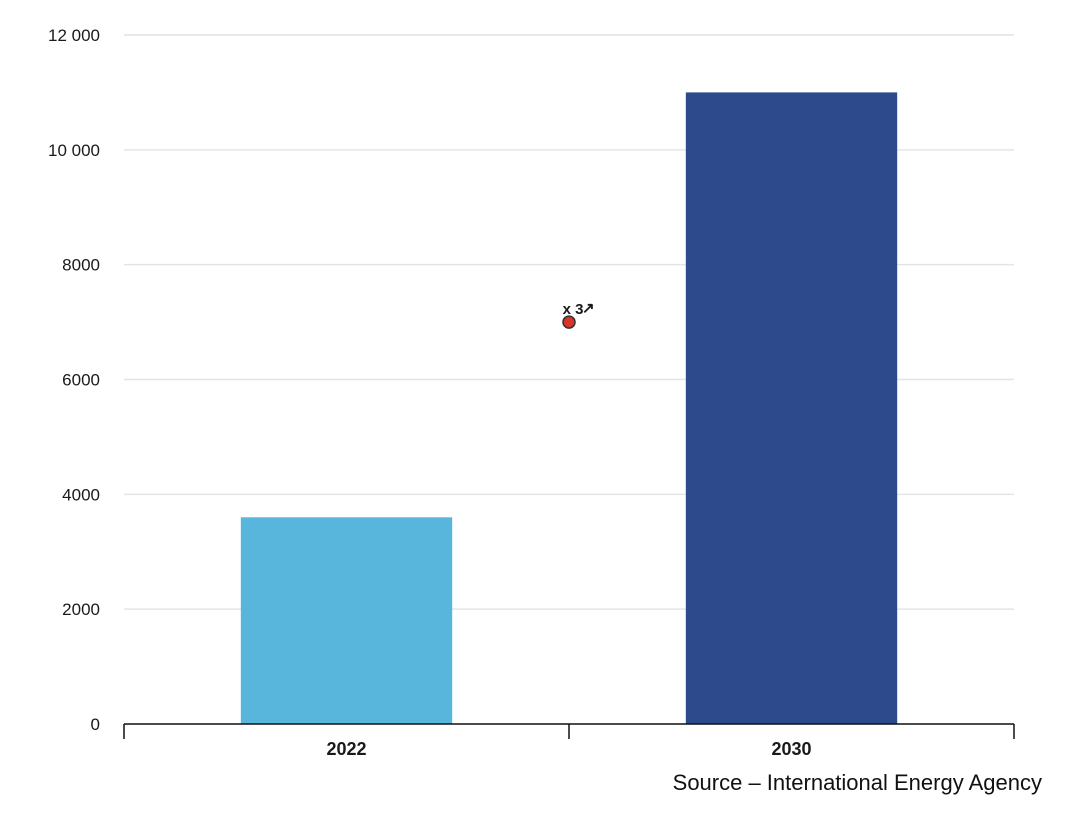 The image size is (1090, 818). I want to click on annotation: x 3 ↗, so click(578, 314).